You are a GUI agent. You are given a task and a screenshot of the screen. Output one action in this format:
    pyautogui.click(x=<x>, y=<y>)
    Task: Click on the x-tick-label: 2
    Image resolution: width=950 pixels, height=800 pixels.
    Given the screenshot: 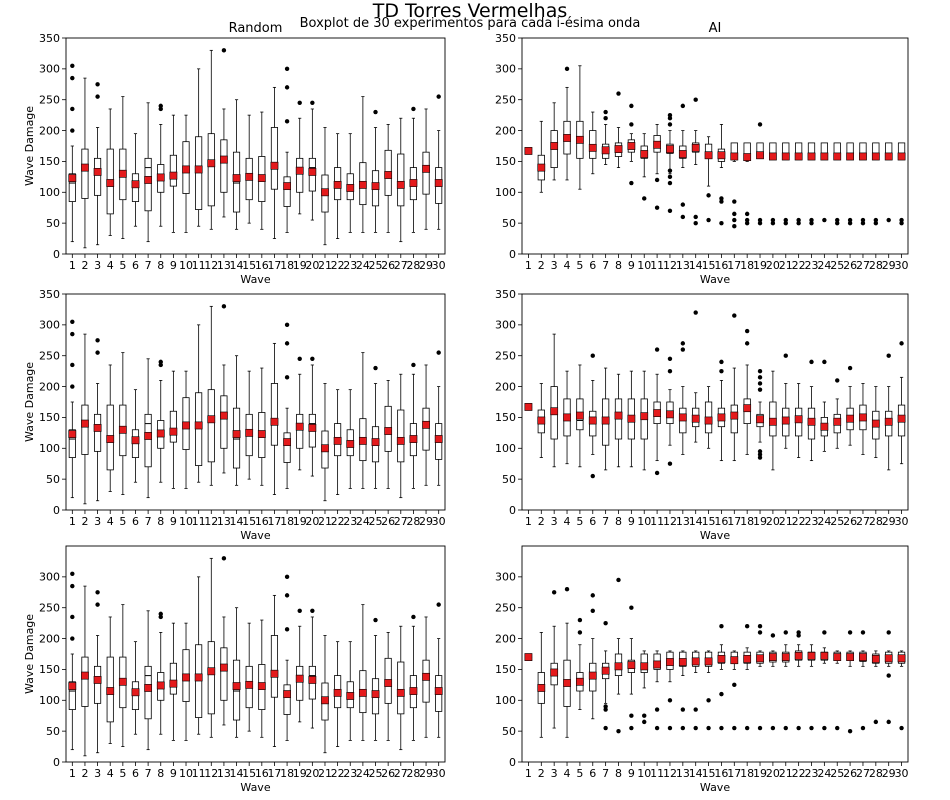 What is the action you would take?
    pyautogui.click(x=84, y=773)
    